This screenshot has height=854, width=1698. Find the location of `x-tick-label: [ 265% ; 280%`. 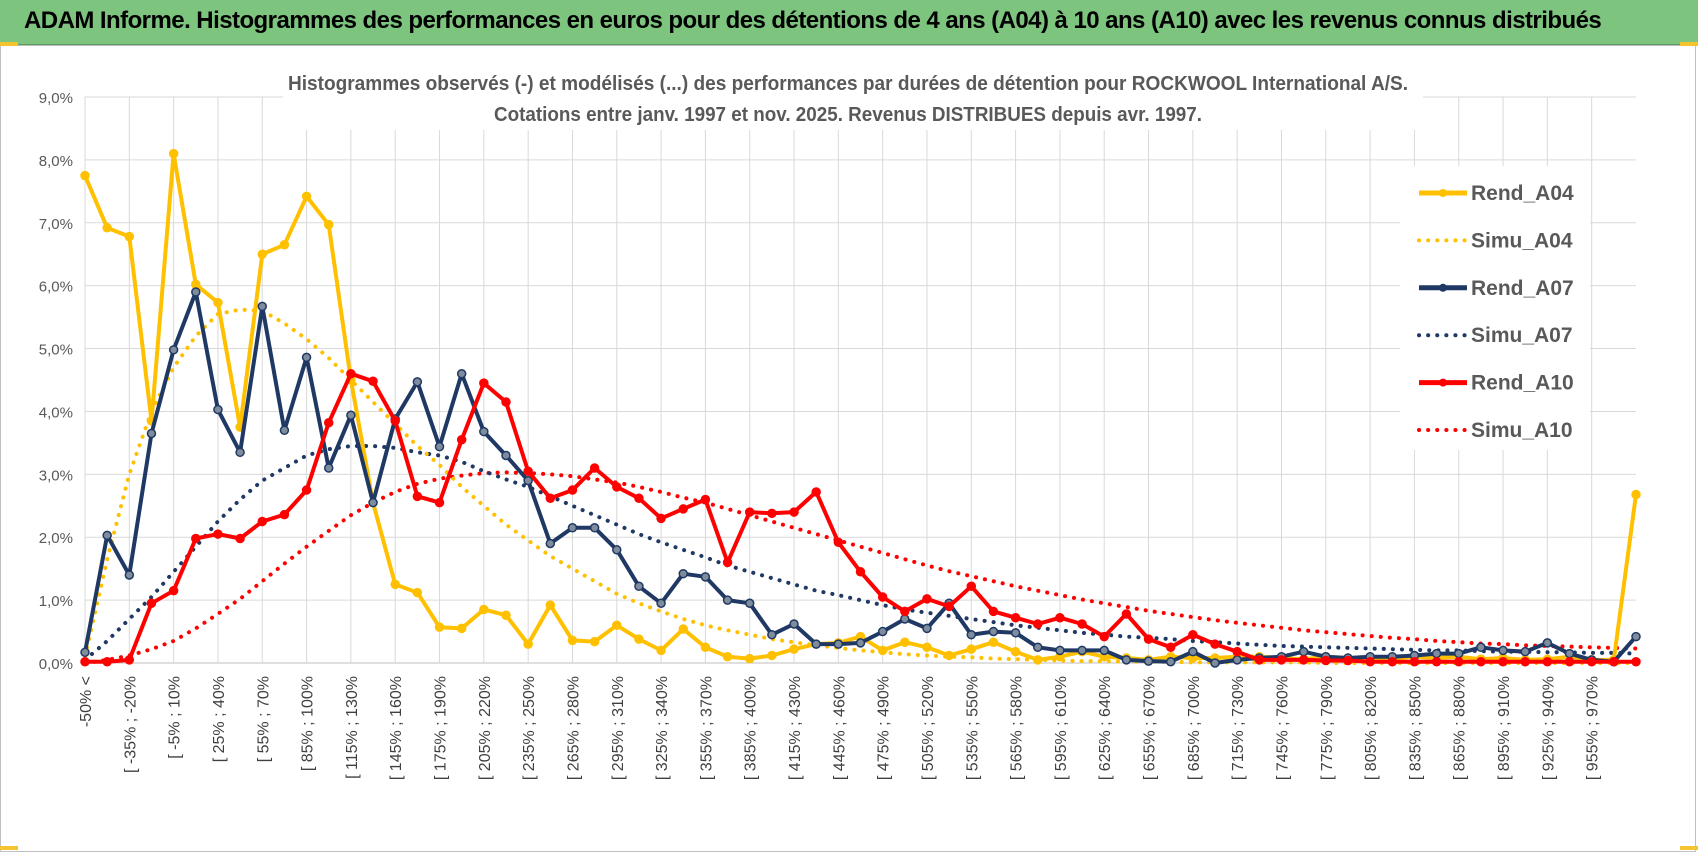

x-tick-label: [ 265% ; 280% is located at coordinates (573, 728).